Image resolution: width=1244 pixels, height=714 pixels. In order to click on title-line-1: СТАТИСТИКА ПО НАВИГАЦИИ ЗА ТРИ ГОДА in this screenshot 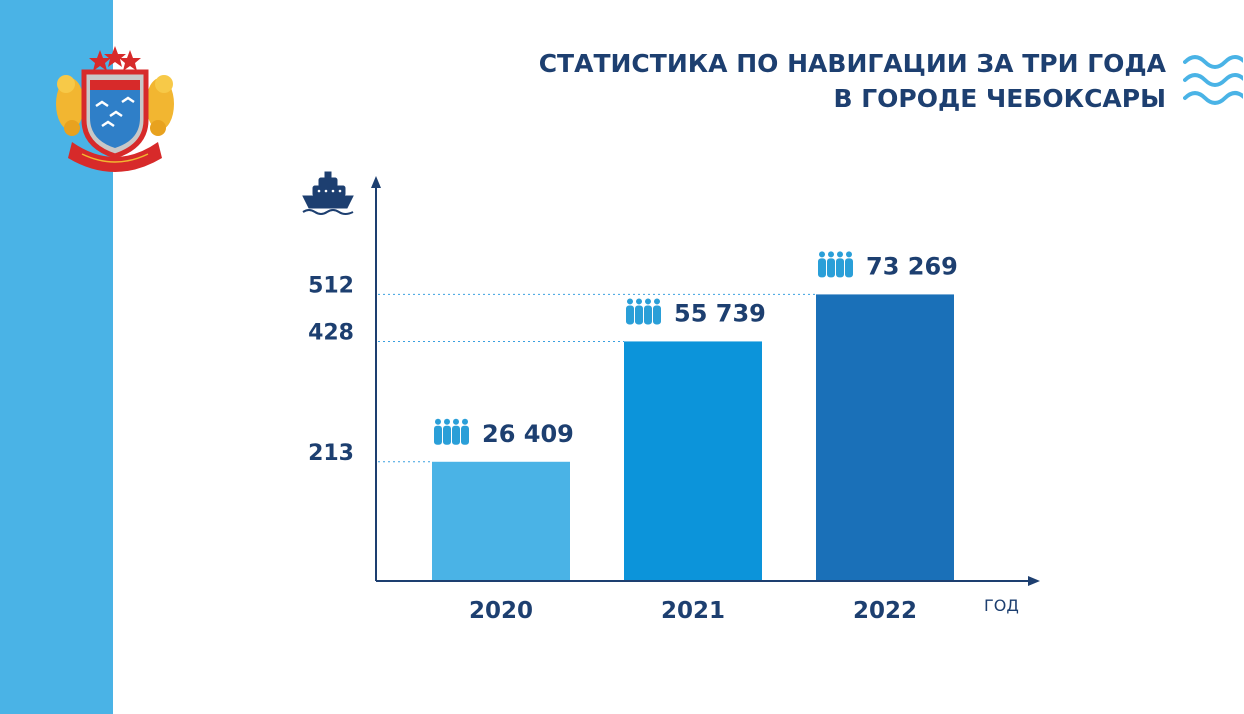, I will do `click(852, 63)`.